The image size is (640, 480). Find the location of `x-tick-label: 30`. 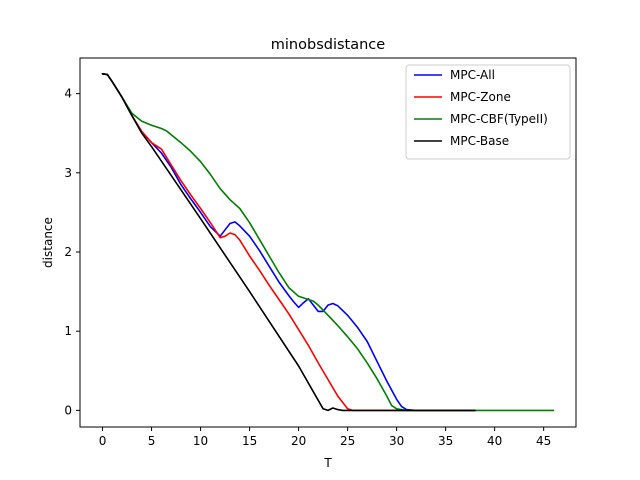

x-tick-label: 30 is located at coordinates (396, 441).